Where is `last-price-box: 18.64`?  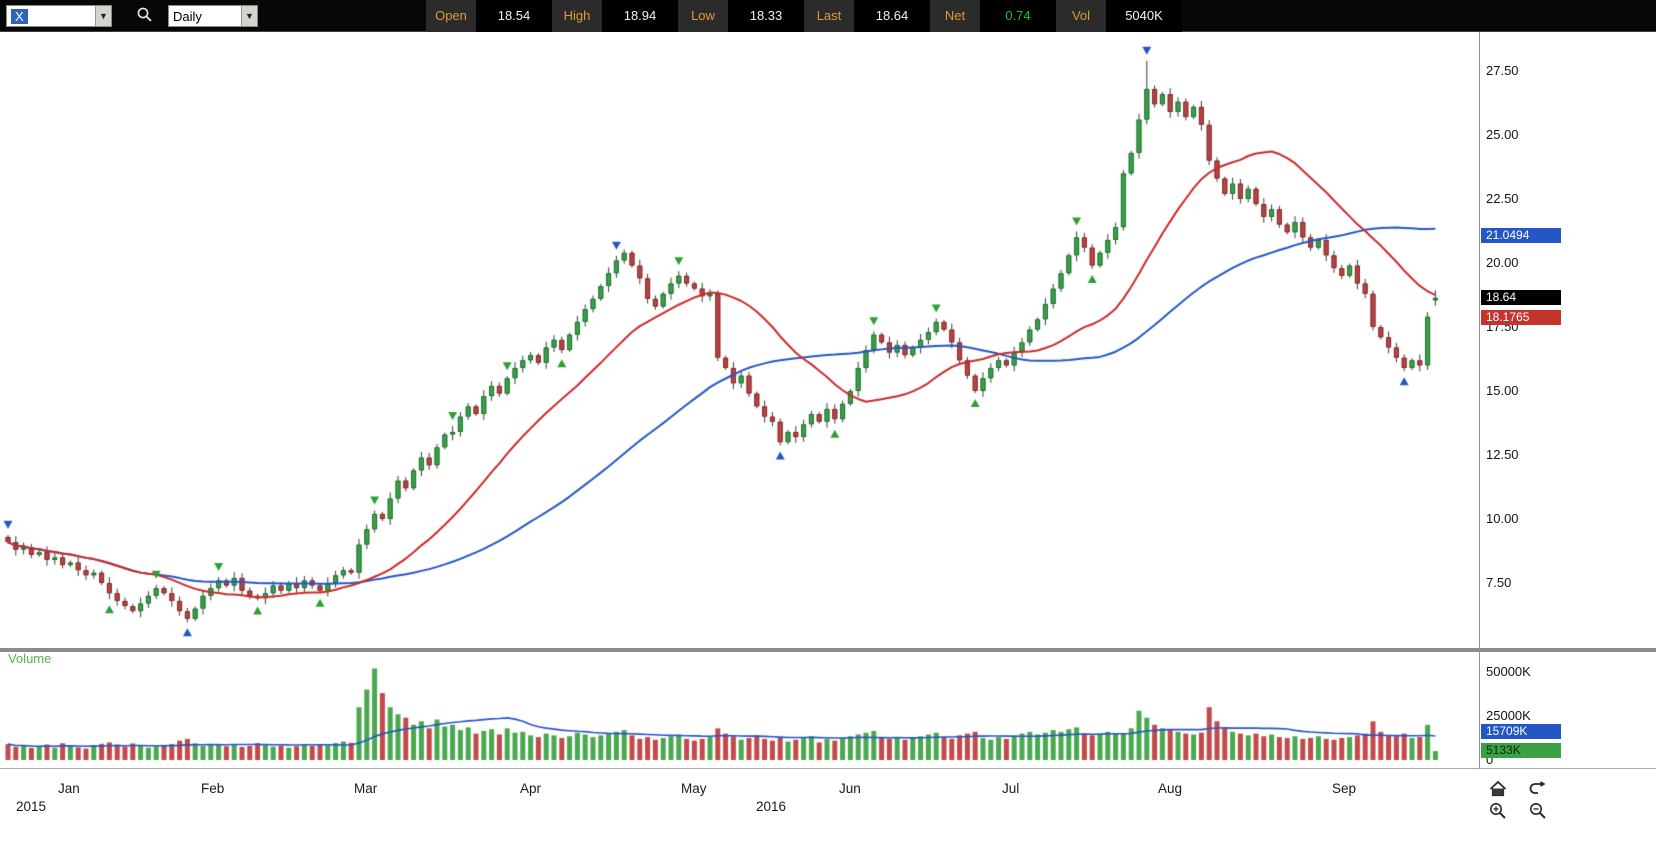 last-price-box: 18.64 is located at coordinates (1521, 297).